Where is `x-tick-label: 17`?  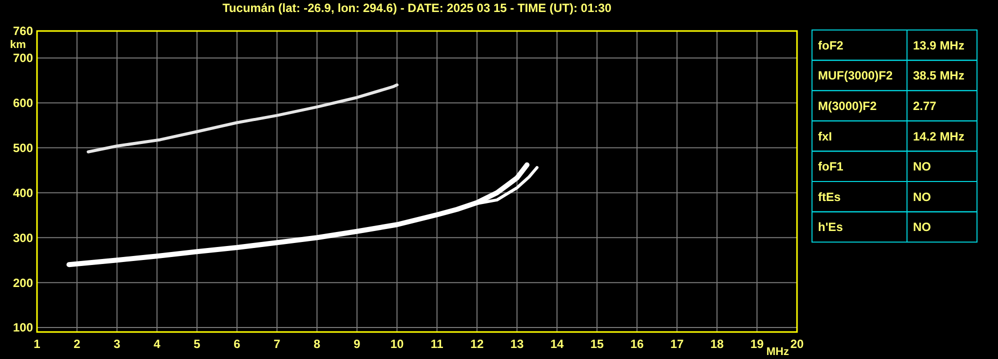 x-tick-label: 17 is located at coordinates (677, 344).